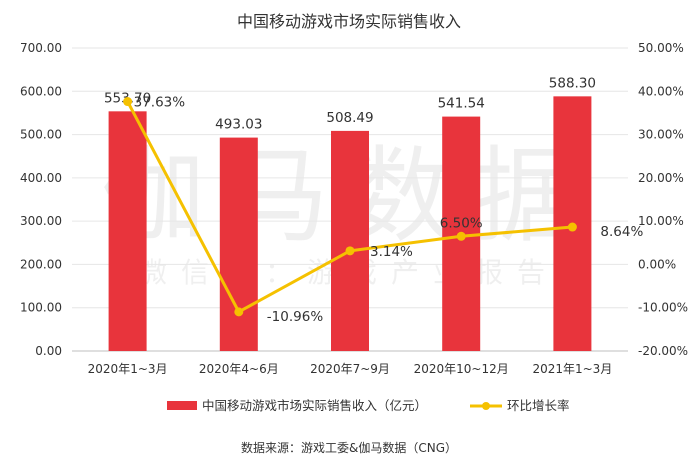  What do you see at coordinates (349, 447) in the screenshot?
I see `source-note: 数据来源：游戏工委&伽马数据（CNG）` at bounding box center [349, 447].